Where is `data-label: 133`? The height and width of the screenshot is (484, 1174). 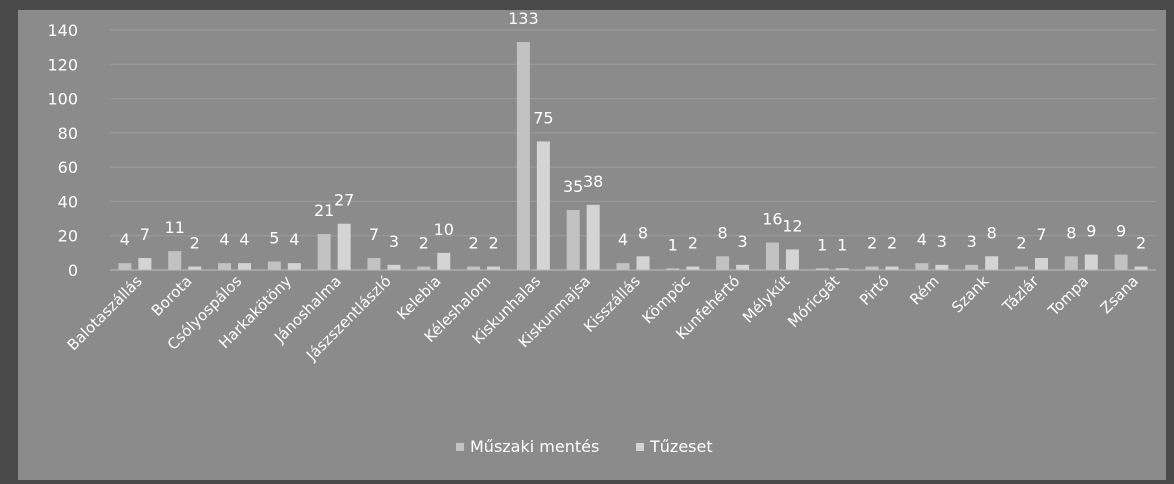 data-label: 133 is located at coordinates (523, 19).